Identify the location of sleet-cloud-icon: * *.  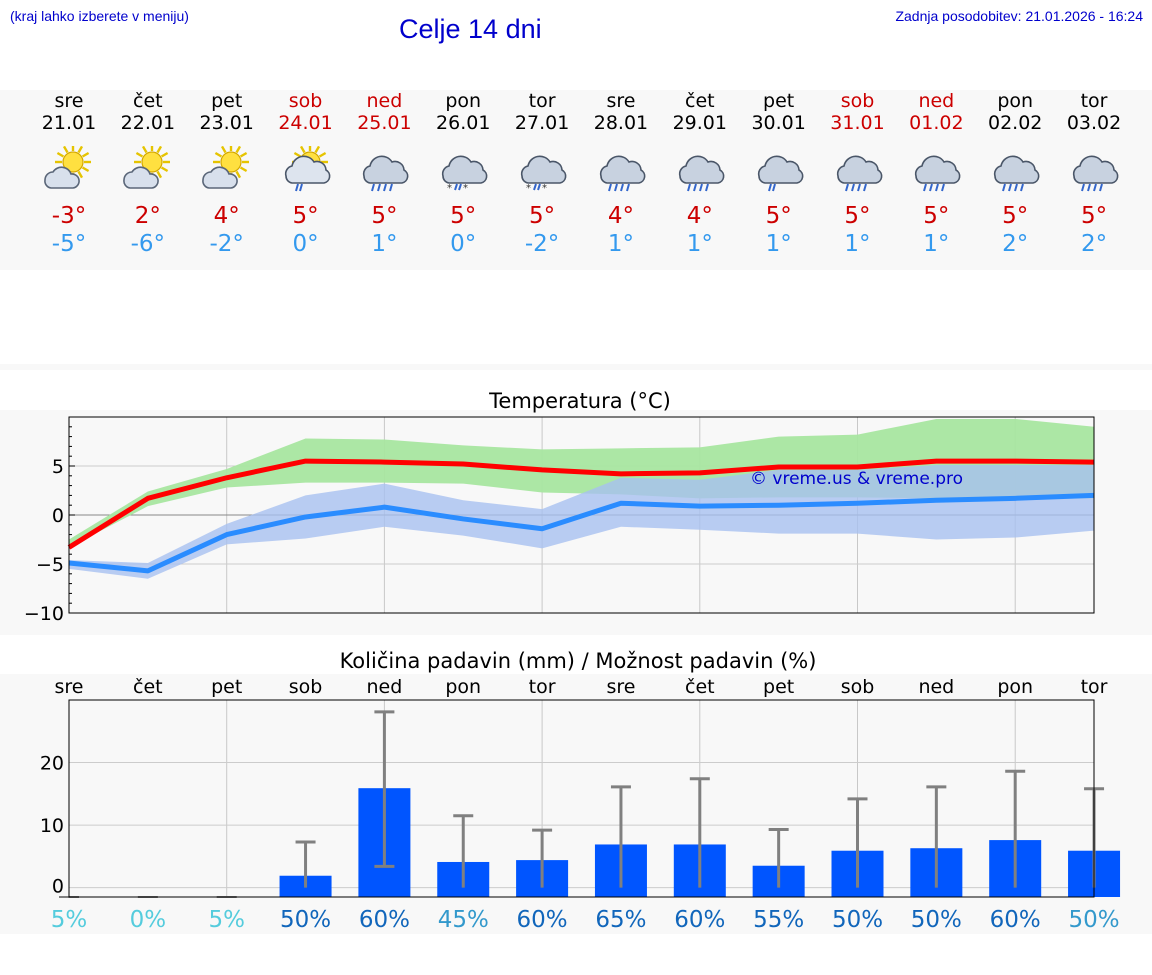
(543, 173).